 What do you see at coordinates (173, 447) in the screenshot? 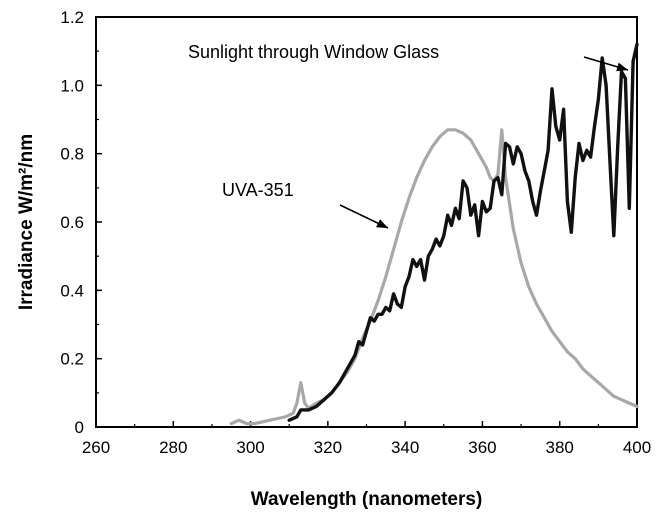
I see `x-tick-label: 280` at bounding box center [173, 447].